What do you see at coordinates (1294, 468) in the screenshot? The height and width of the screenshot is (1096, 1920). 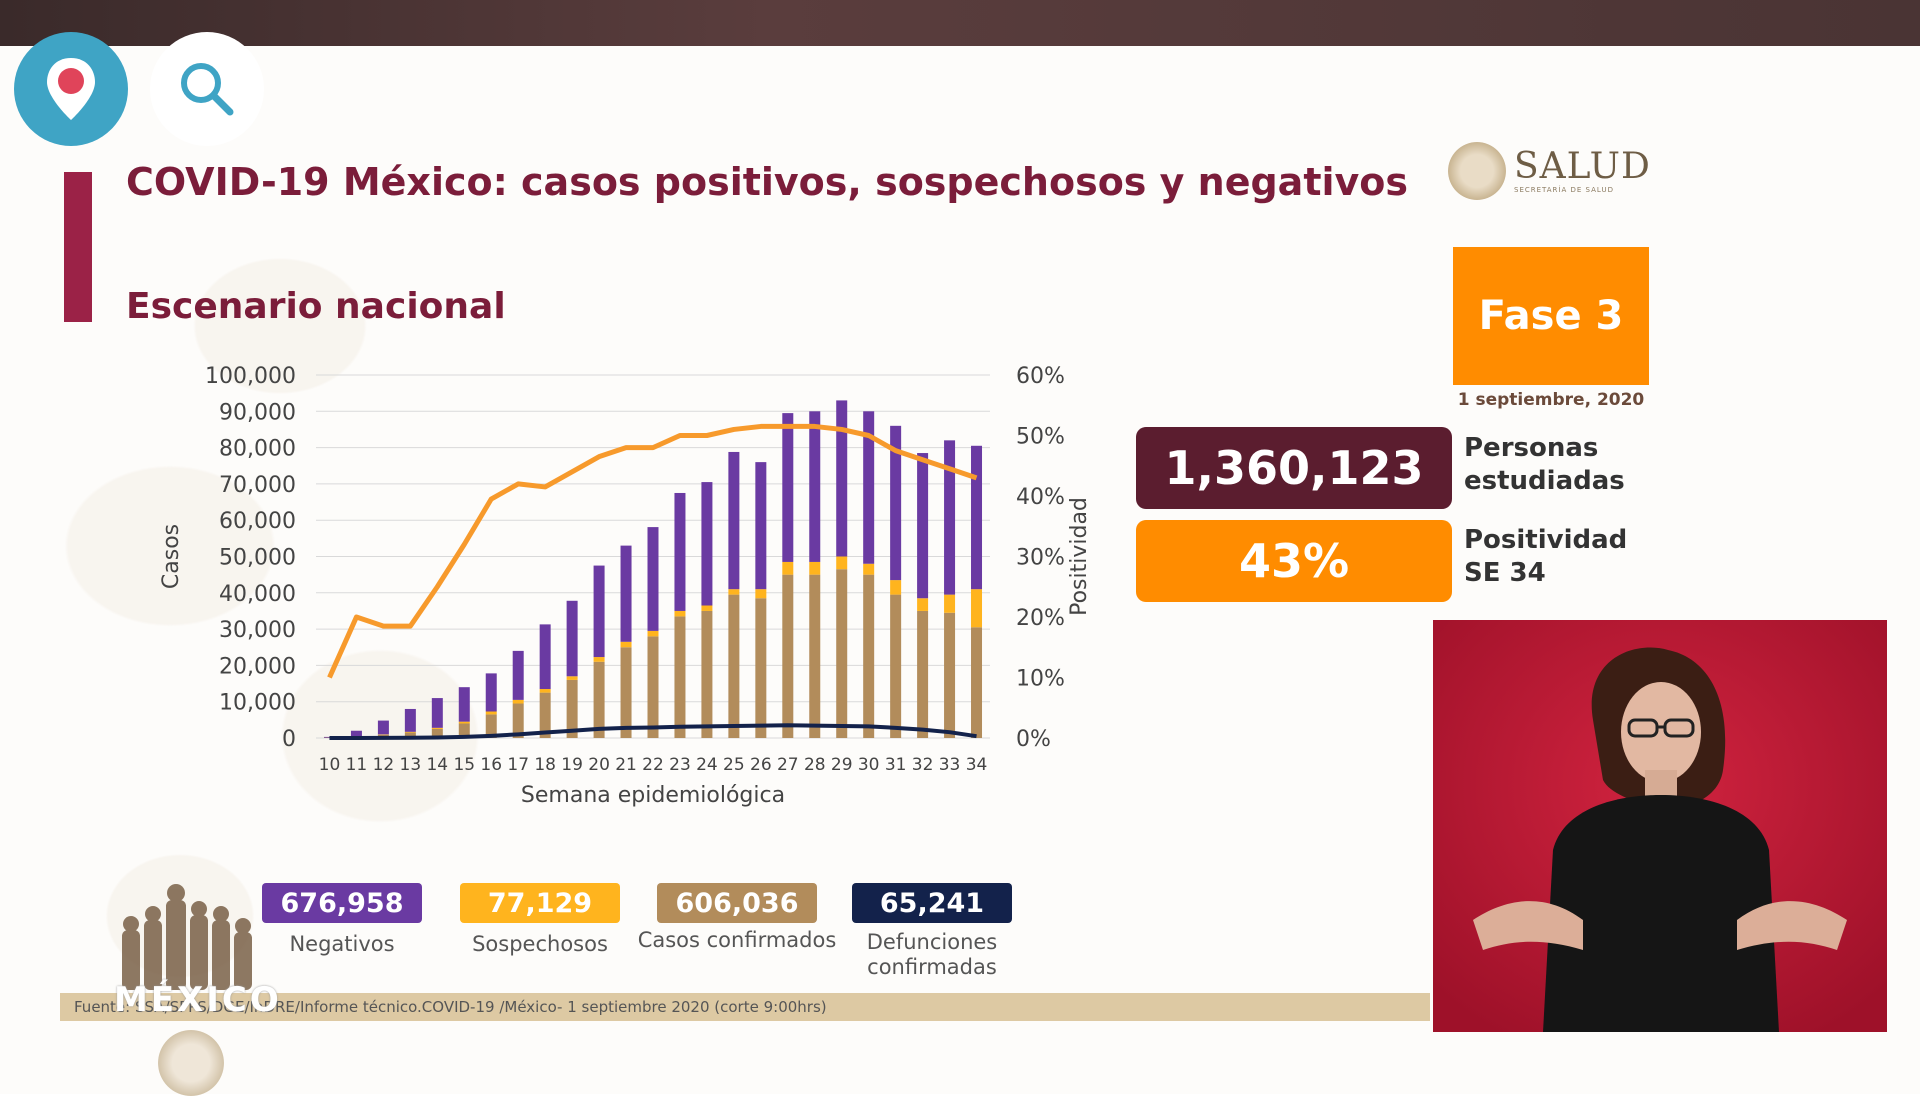 I see `personas-estudiadas-value: 1,360,123` at bounding box center [1294, 468].